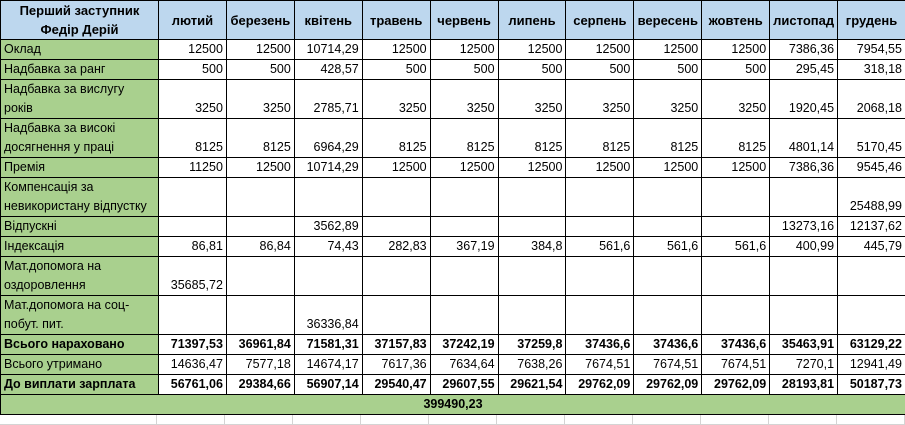 The height and width of the screenshot is (425, 905). What do you see at coordinates (804, 384) in the screenshot?
I see `value-cell: 28193,81` at bounding box center [804, 384].